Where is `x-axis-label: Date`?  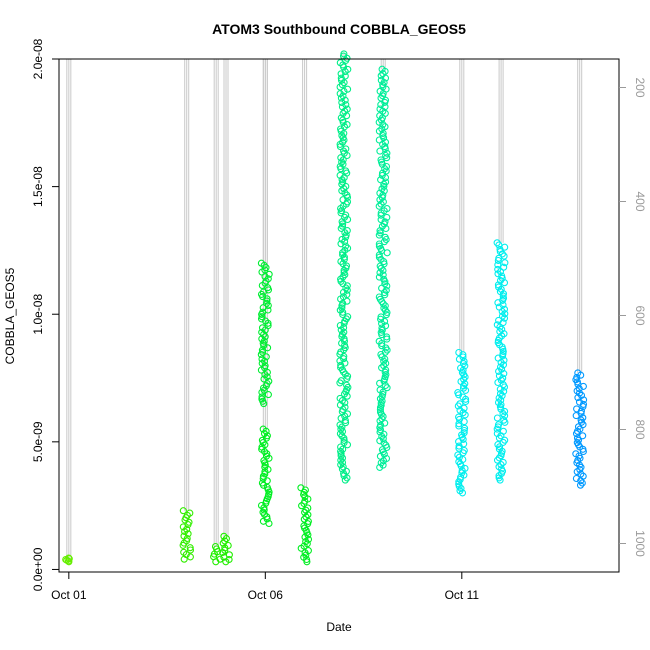 x-axis-label: Date is located at coordinates (339, 627).